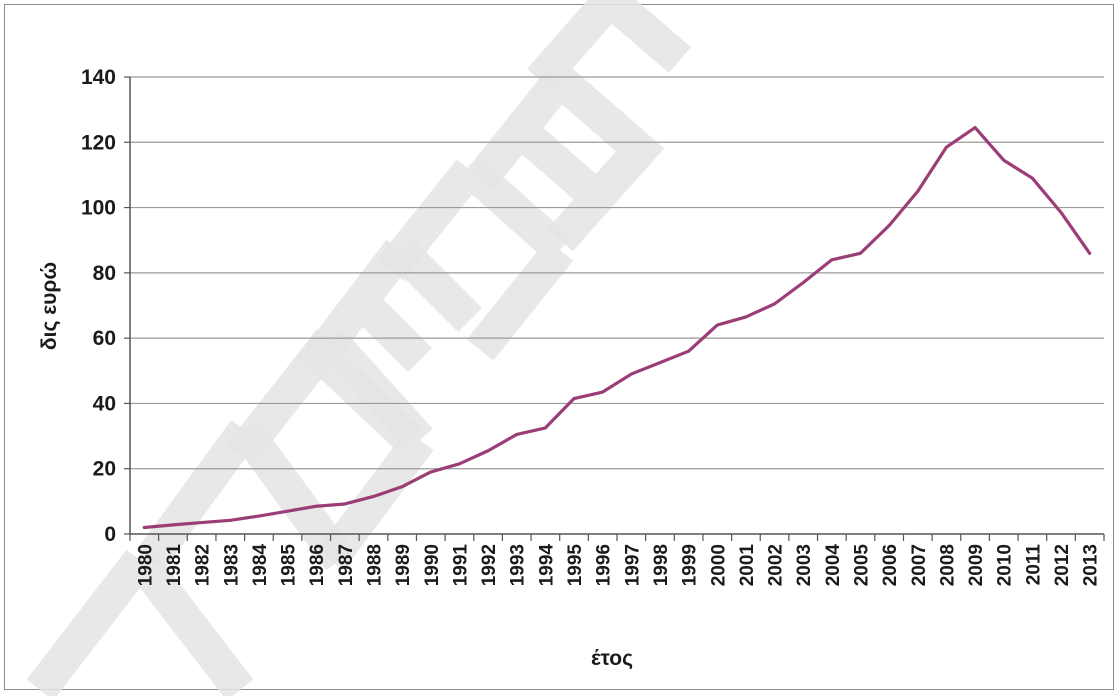 This screenshot has width=1120, height=696. I want to click on x-tick-label: 2010, so click(1005, 565).